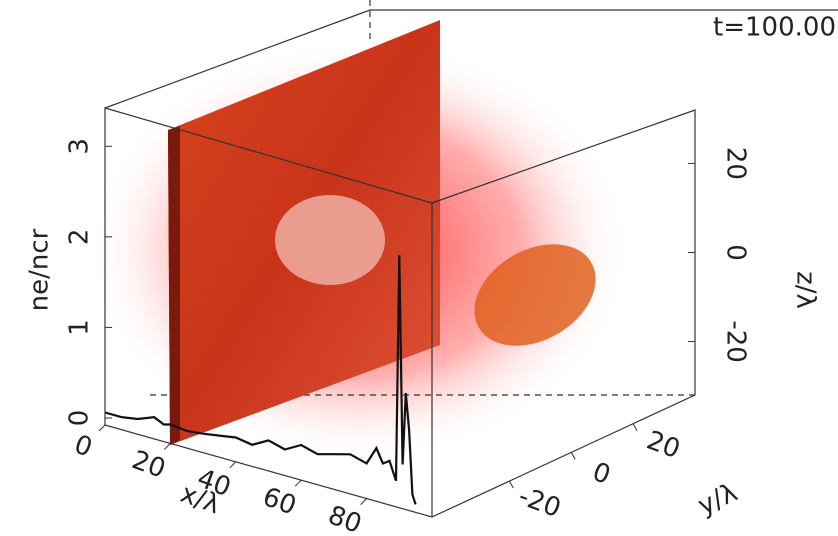 The width and height of the screenshot is (838, 536). I want to click on x-tick-label: 20, so click(148, 465).